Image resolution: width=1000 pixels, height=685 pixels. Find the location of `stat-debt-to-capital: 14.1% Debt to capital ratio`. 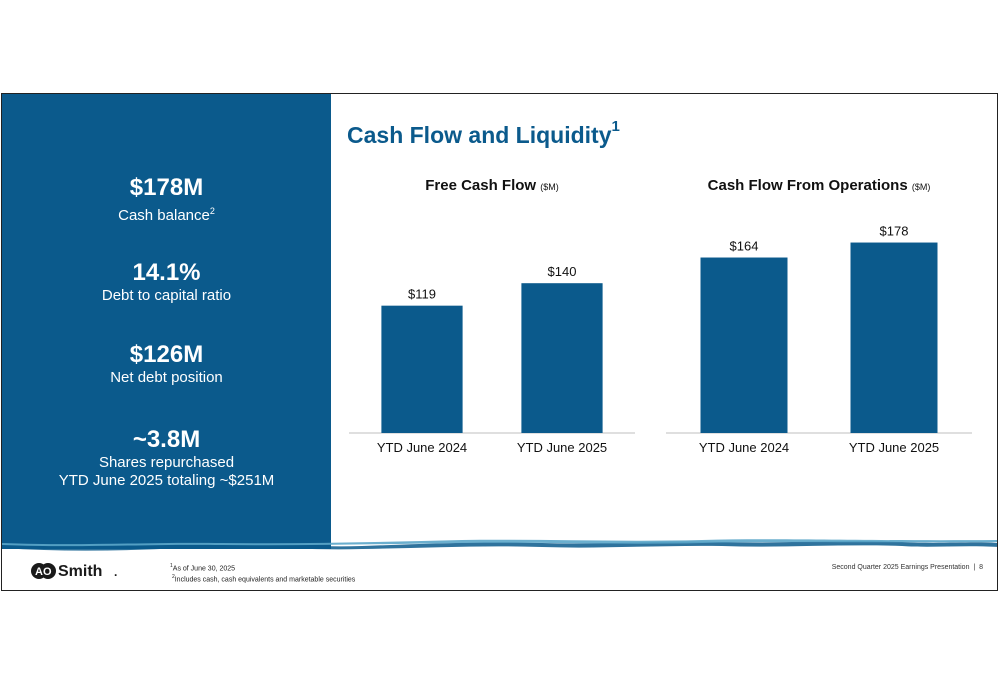

stat-debt-to-capital: 14.1% Debt to capital ratio is located at coordinates (166, 282).